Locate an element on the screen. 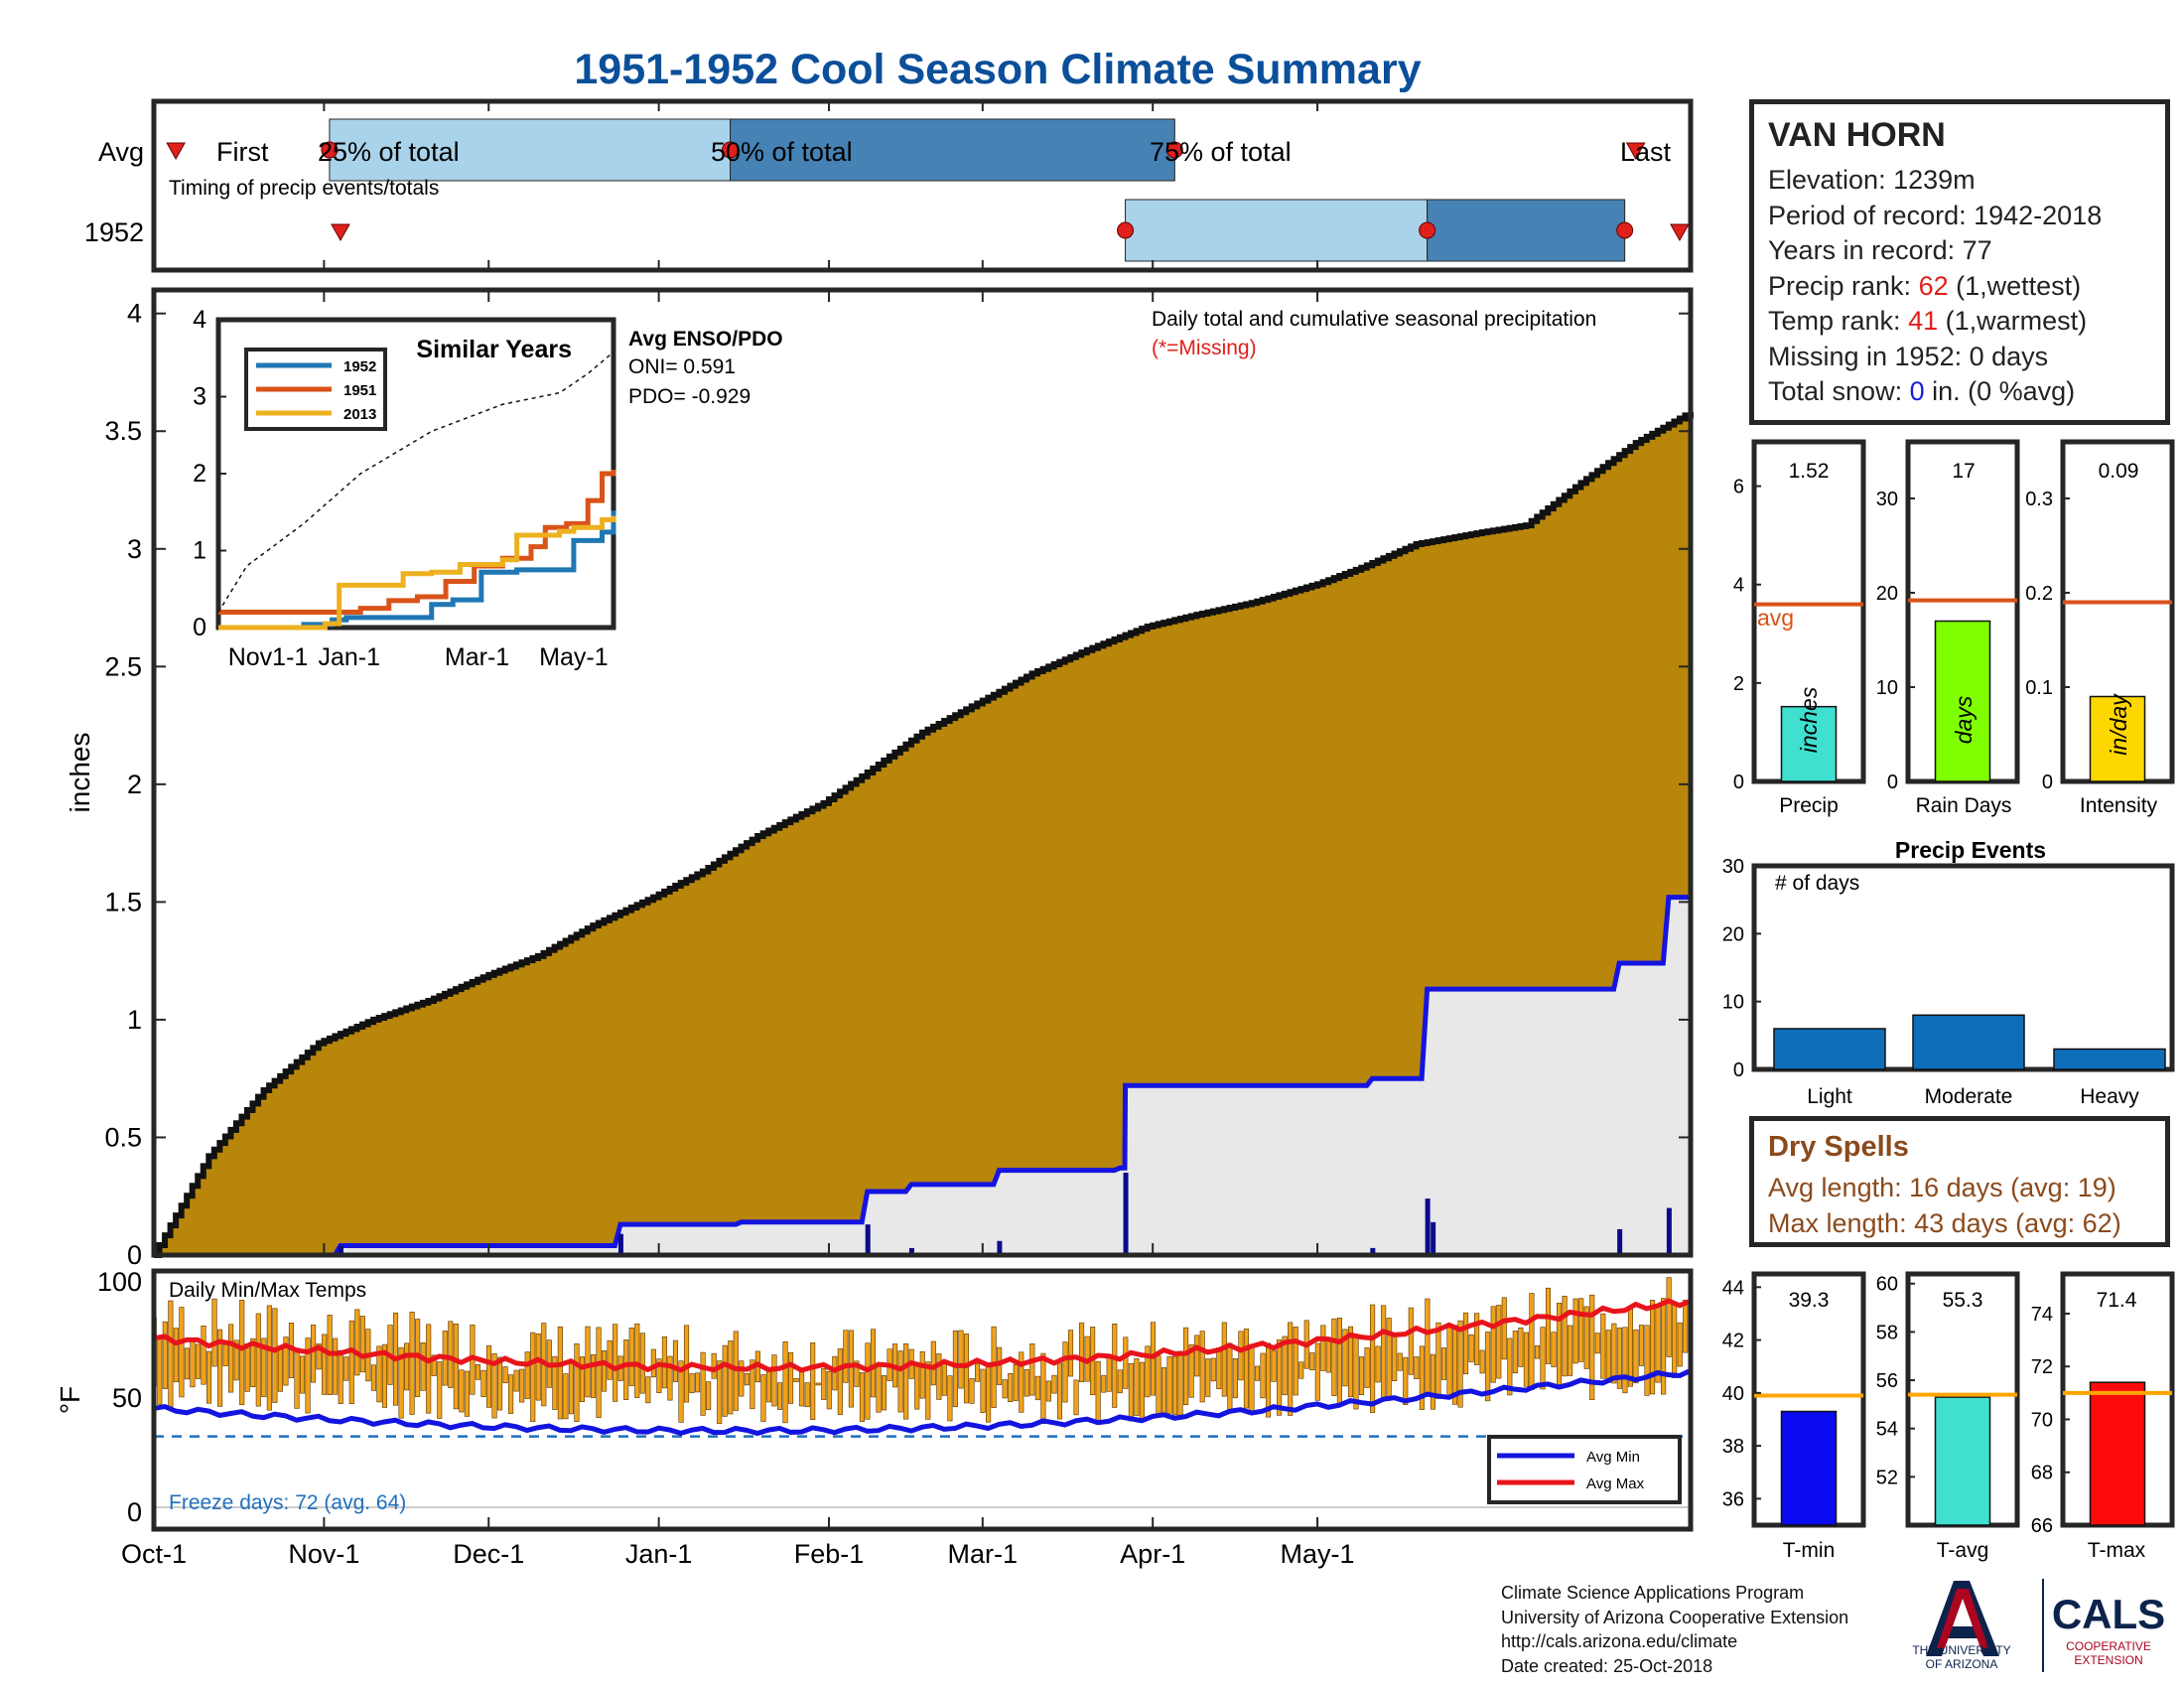 The width and height of the screenshot is (2184, 1688). raindays-value-label: 17 is located at coordinates (1963, 471).